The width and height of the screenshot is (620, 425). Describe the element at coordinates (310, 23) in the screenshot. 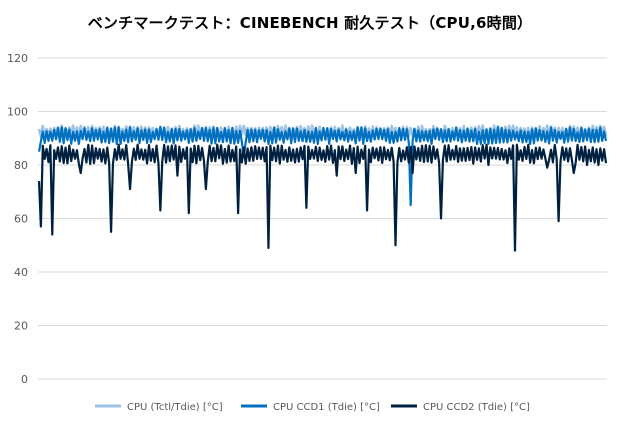

I see `chart-title: ベンチマークテスト：CINEBENCH 耐久テスト（CPU,6時間）` at that location.